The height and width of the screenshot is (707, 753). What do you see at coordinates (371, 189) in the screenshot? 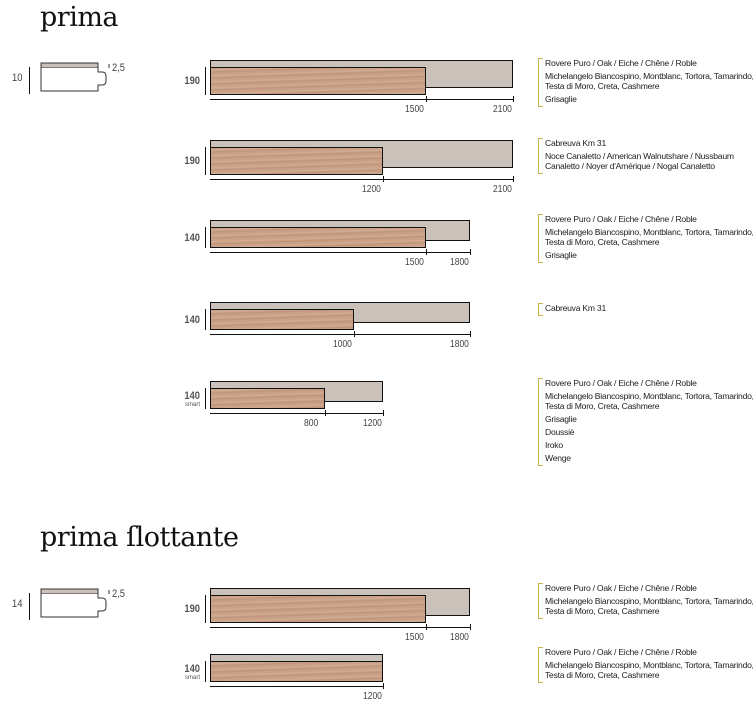
I see `min-length-label: 1200` at bounding box center [371, 189].